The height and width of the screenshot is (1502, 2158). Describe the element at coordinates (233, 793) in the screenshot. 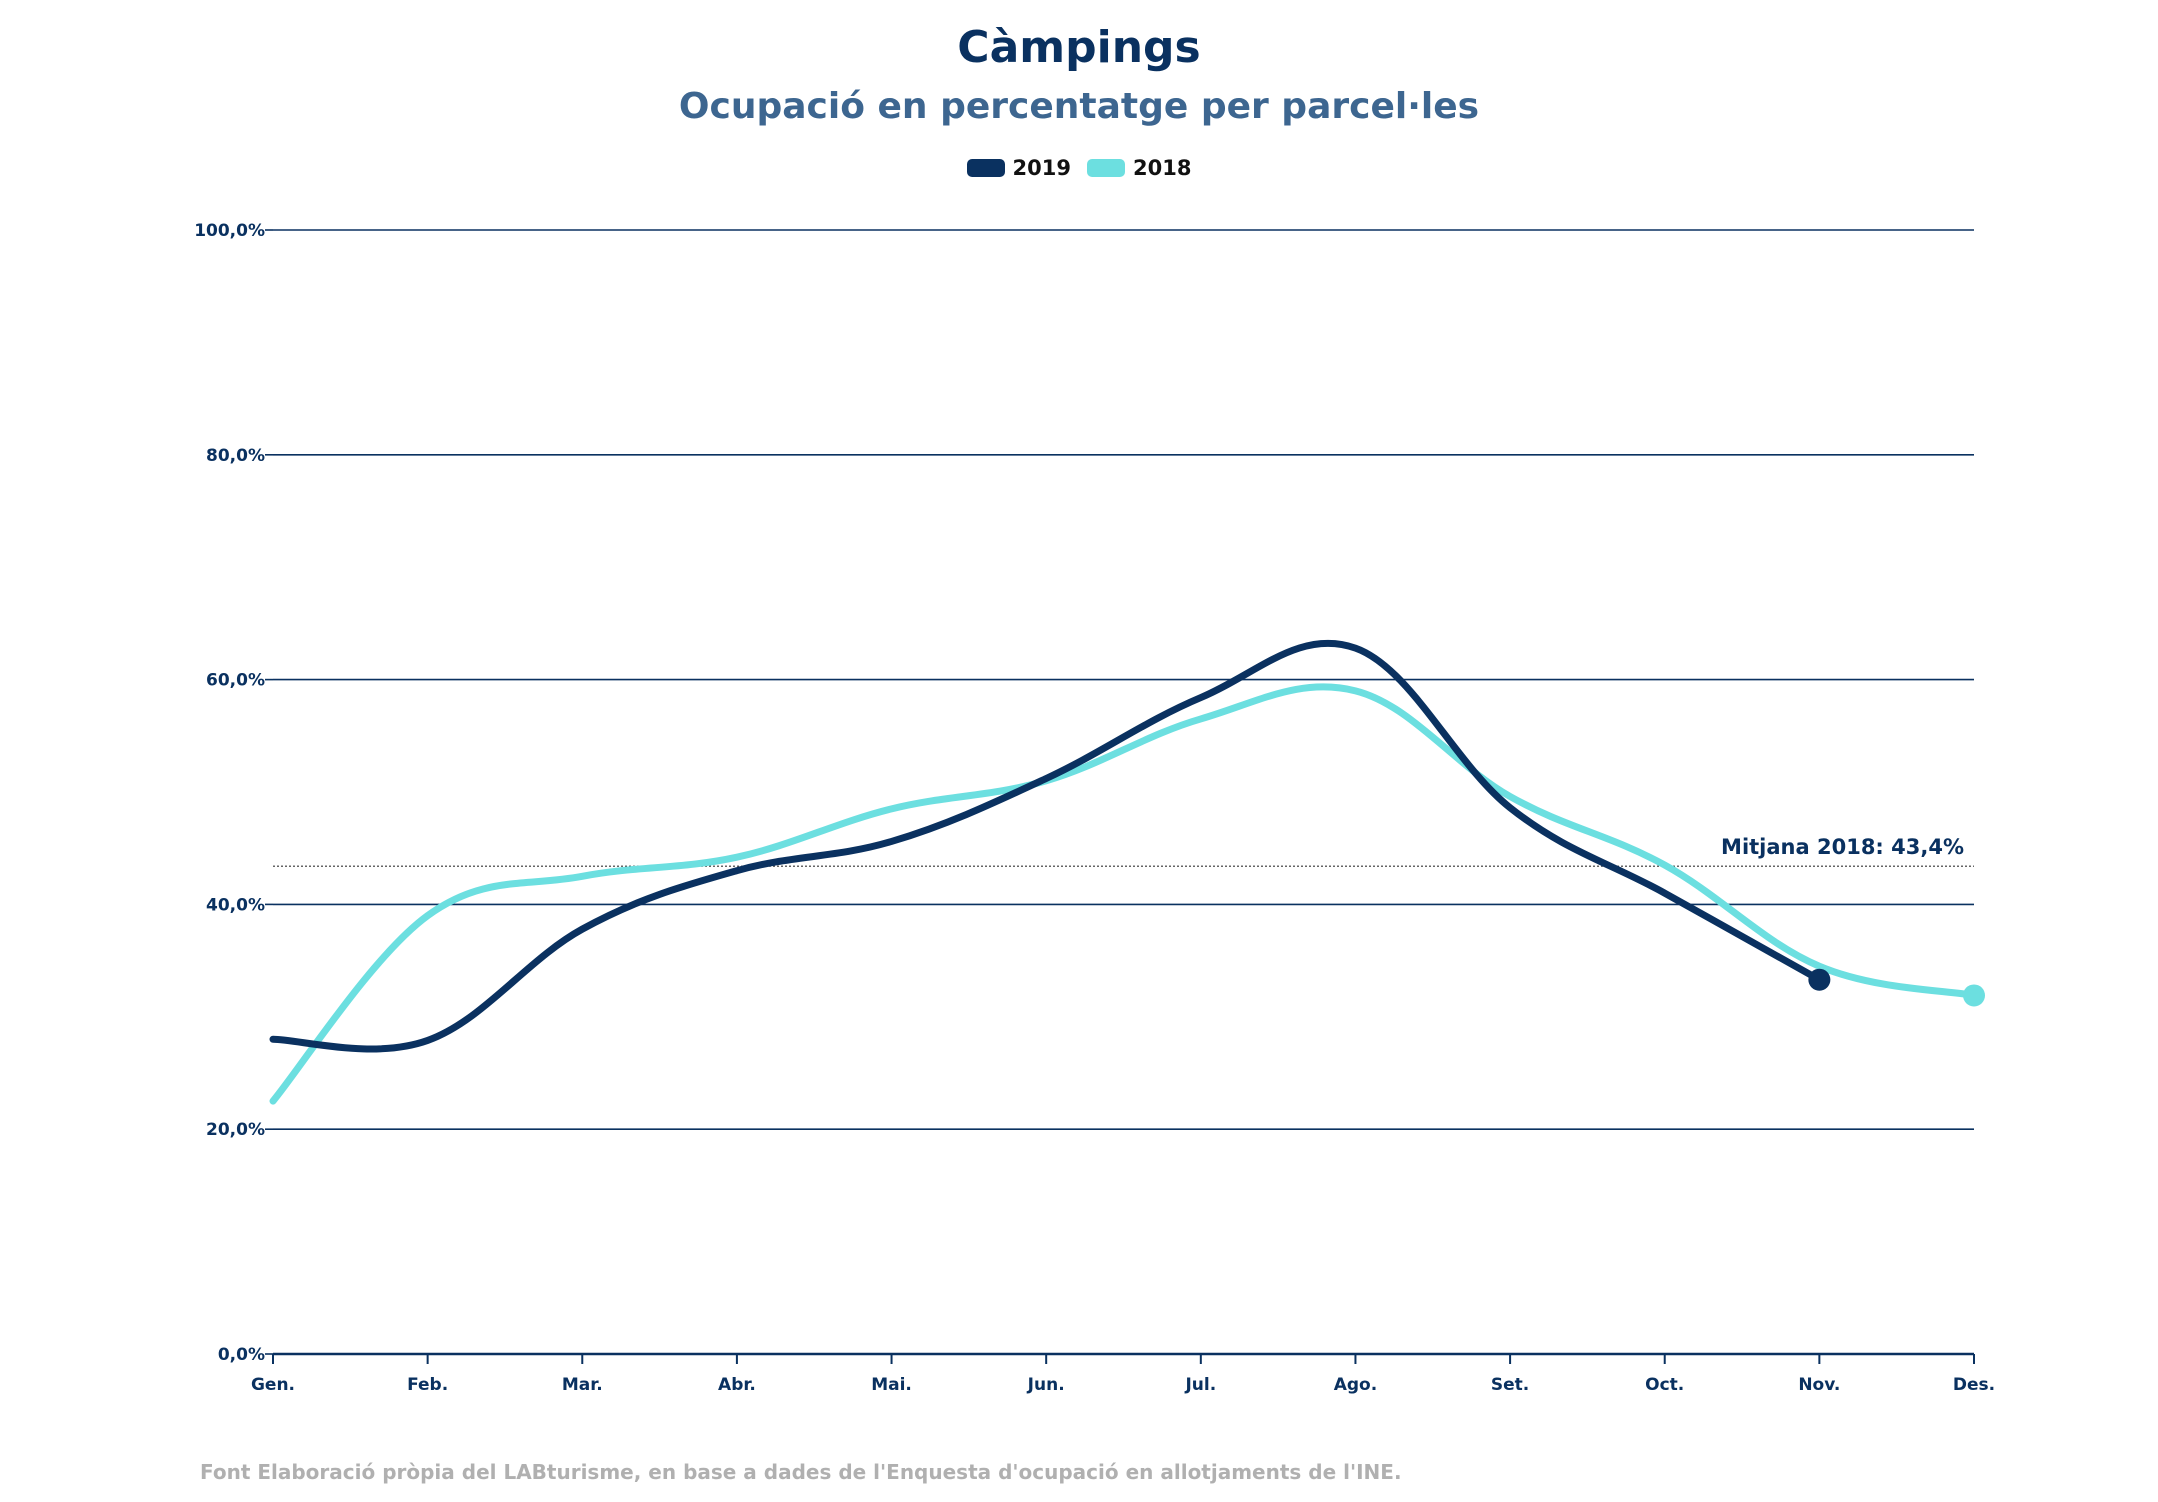

I see `y-axis-ticks: 0,0% 20,0% 40,0% 60,0% 80,0% 100,0%` at that location.